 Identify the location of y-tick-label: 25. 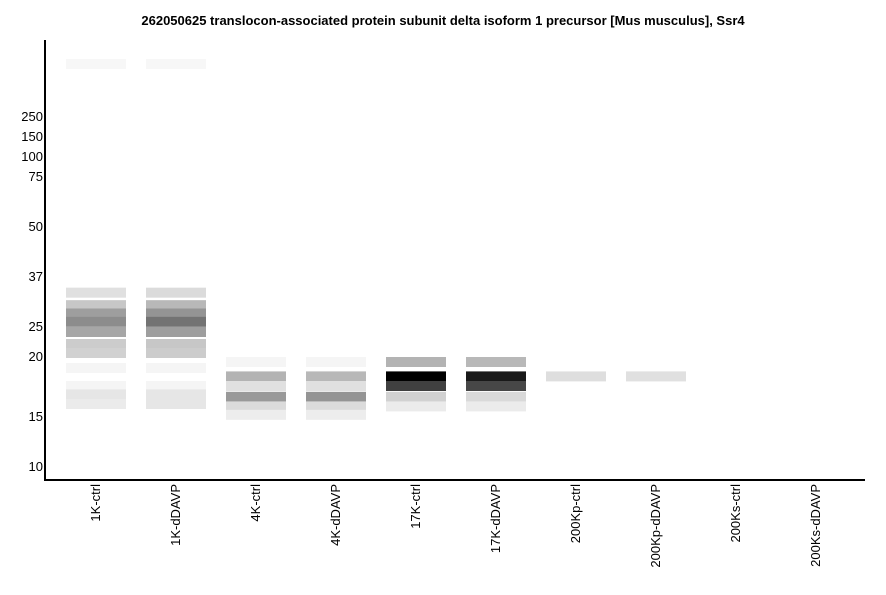
(36, 326).